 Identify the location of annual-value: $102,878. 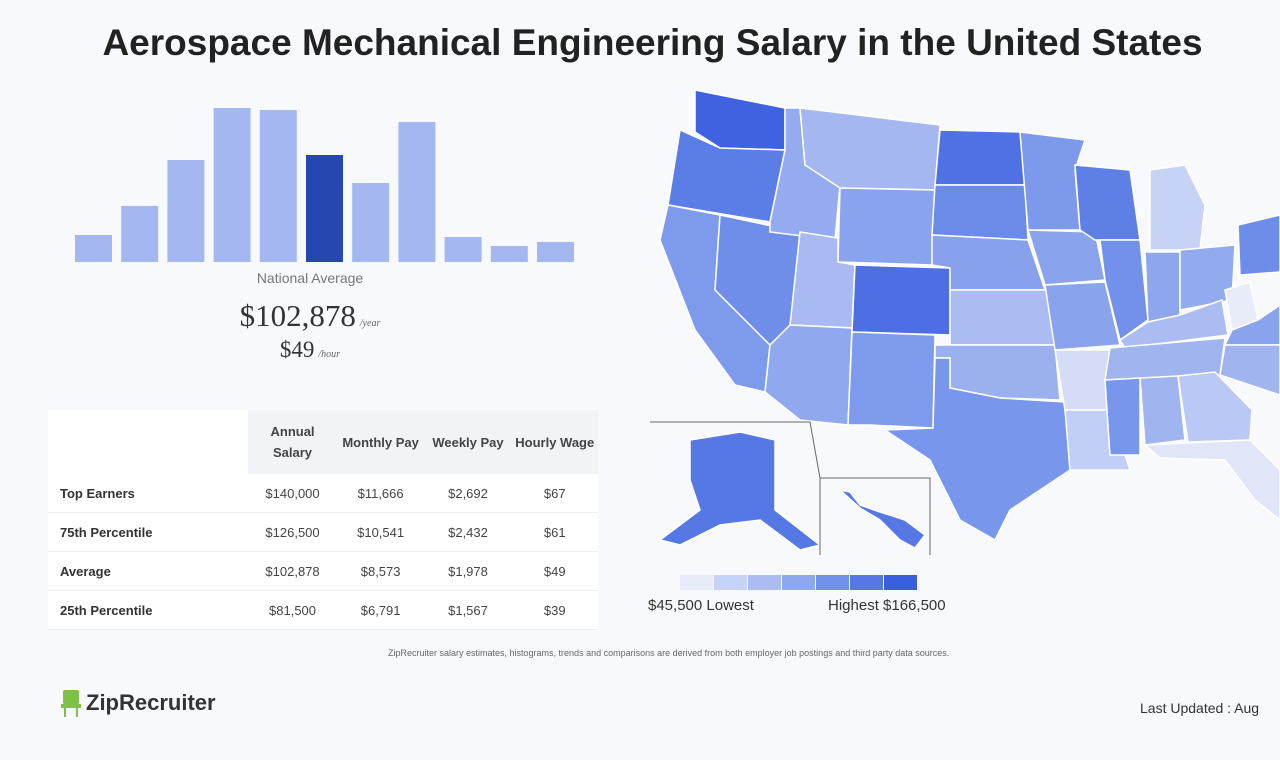
(297, 315).